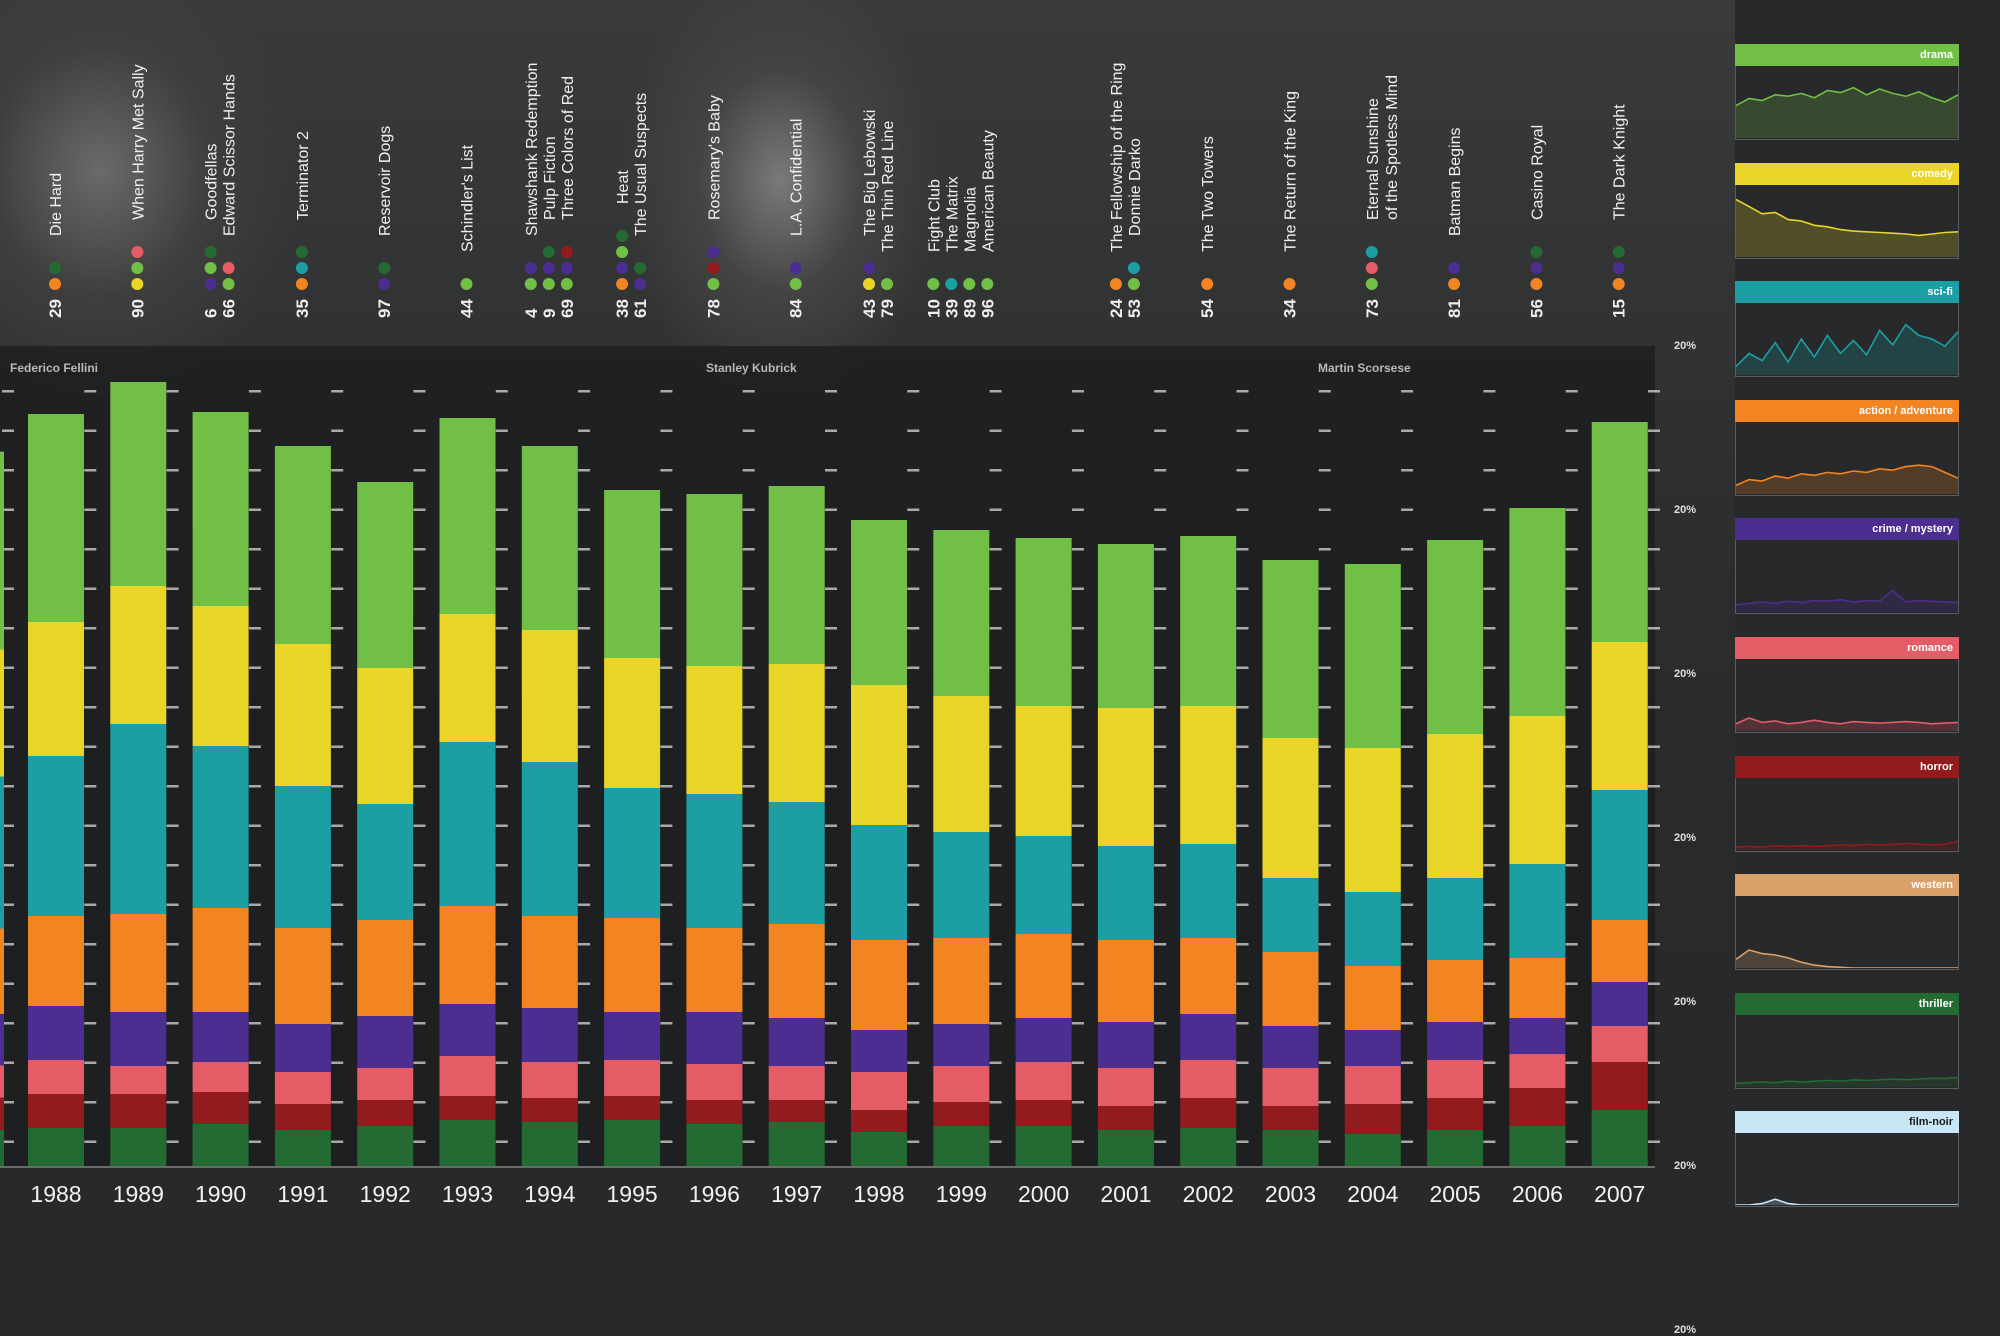 The image size is (2000, 1336). I want to click on x-tick-label: 1988, so click(55, 1194).